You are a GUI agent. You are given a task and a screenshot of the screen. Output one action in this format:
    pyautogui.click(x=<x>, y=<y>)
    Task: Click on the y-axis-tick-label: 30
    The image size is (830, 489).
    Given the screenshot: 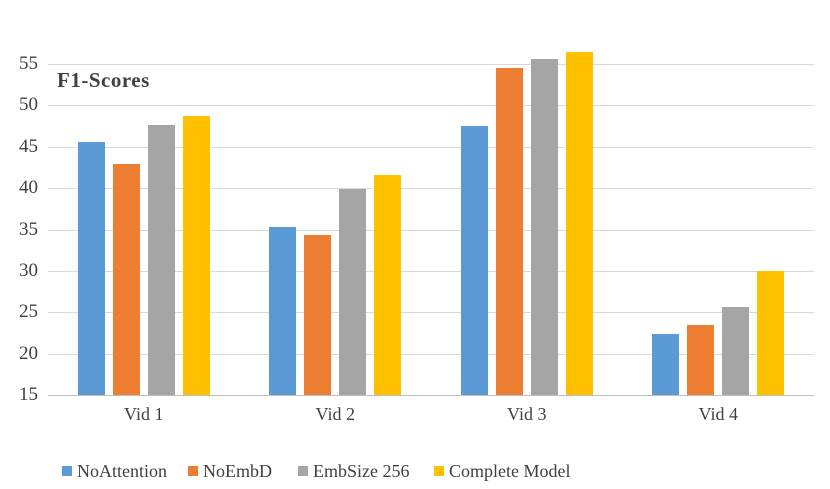 What is the action you would take?
    pyautogui.click(x=28, y=270)
    